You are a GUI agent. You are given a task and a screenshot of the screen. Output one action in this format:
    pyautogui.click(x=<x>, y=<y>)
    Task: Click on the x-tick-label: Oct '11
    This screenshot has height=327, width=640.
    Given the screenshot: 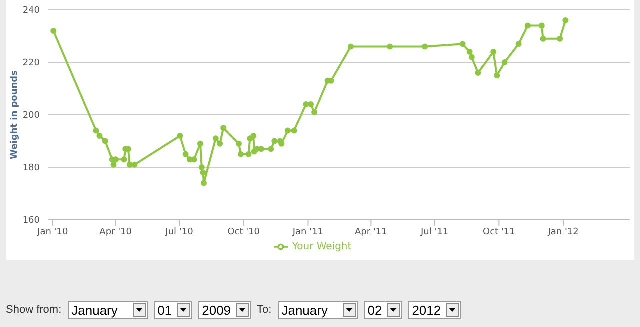 What is the action you would take?
    pyautogui.click(x=499, y=232)
    